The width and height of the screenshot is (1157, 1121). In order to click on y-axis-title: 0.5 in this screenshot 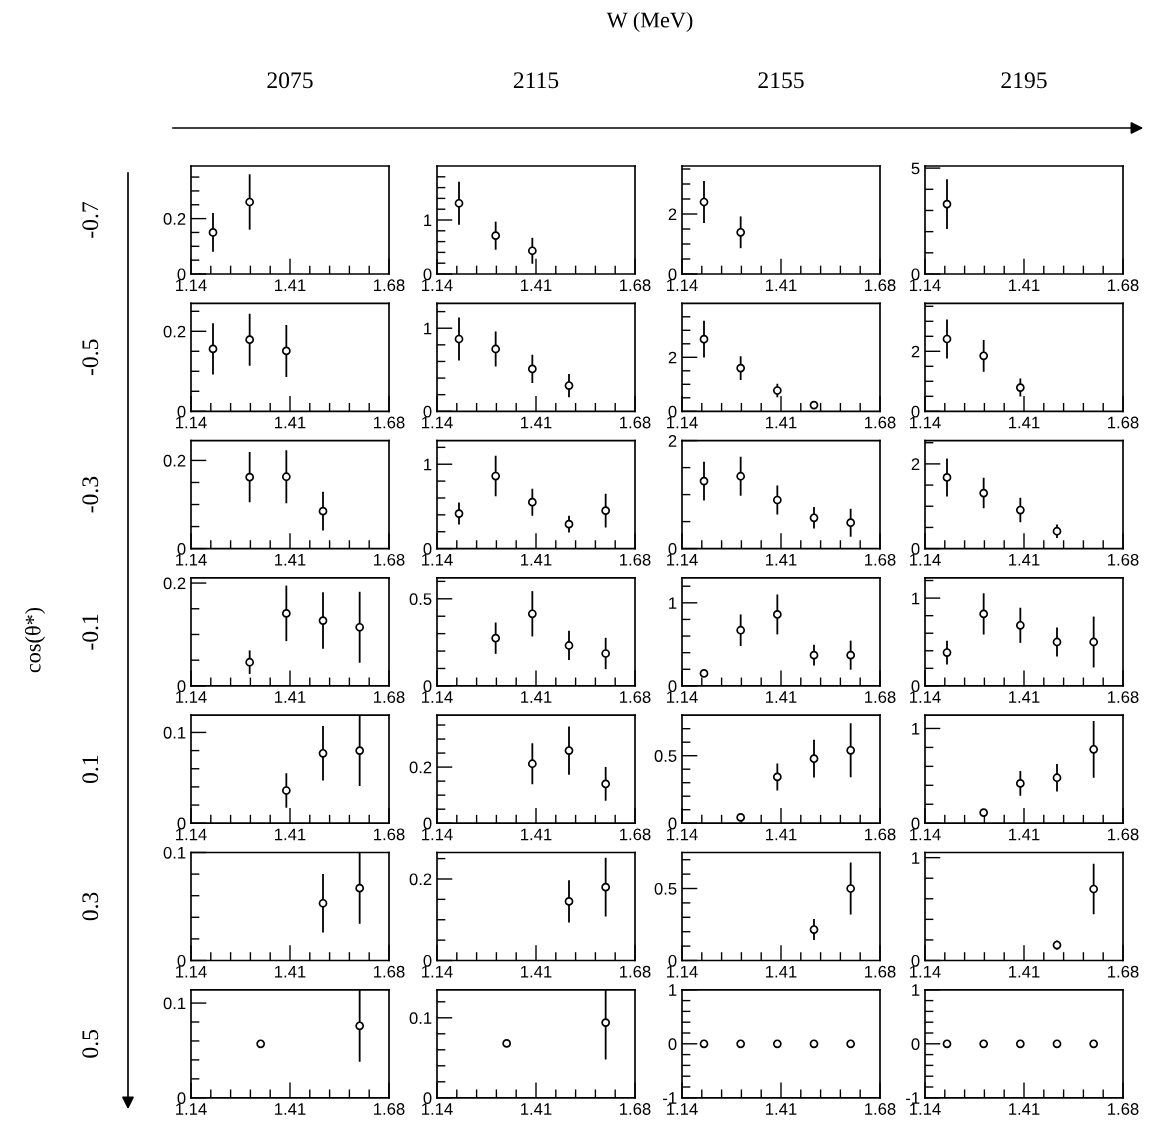, I will do `click(90, 1043)`.